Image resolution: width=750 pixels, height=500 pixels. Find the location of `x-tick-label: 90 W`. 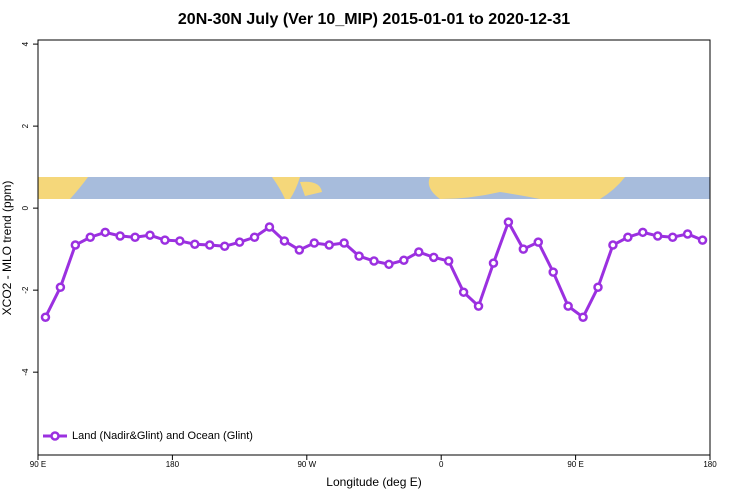

x-tick-label: 90 W is located at coordinates (306, 464).